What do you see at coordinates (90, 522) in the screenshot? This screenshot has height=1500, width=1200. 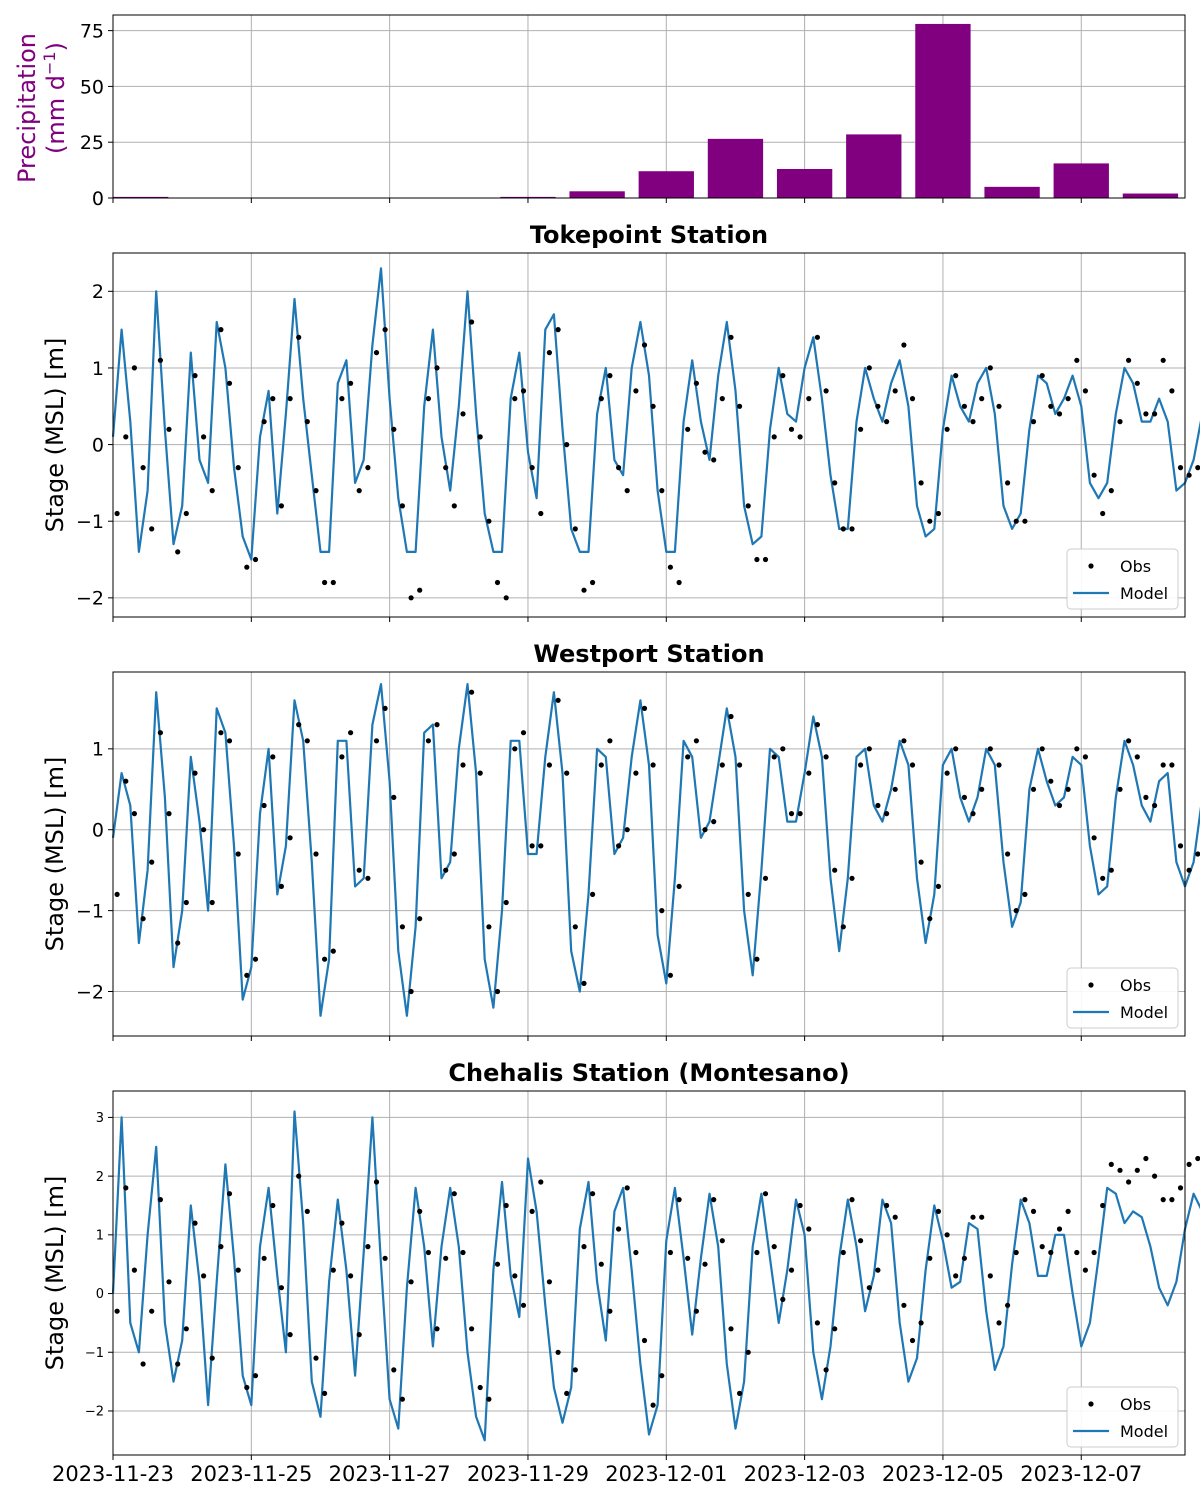 I see `y-tick-label: −1` at bounding box center [90, 522].